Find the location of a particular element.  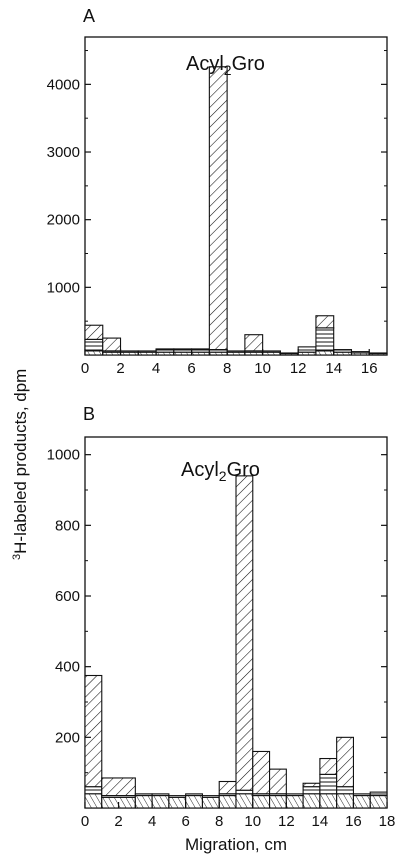

panel-b-y-tick-label-2: 600 is located at coordinates (67, 596).